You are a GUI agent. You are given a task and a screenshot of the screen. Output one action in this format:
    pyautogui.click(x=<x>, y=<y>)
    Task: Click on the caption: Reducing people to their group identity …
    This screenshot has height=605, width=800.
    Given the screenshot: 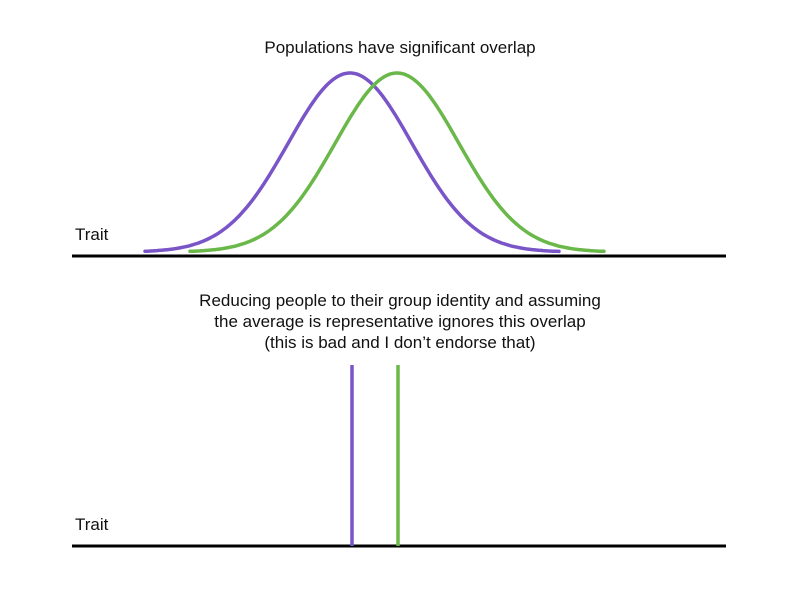 What is the action you would take?
    pyautogui.click(x=400, y=321)
    